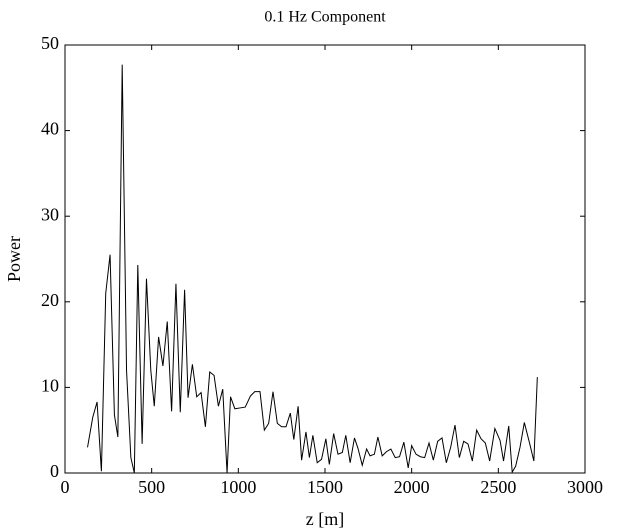 The height and width of the screenshot is (531, 618). I want to click on chart-title: 0.1 Hz Component, so click(325, 17).